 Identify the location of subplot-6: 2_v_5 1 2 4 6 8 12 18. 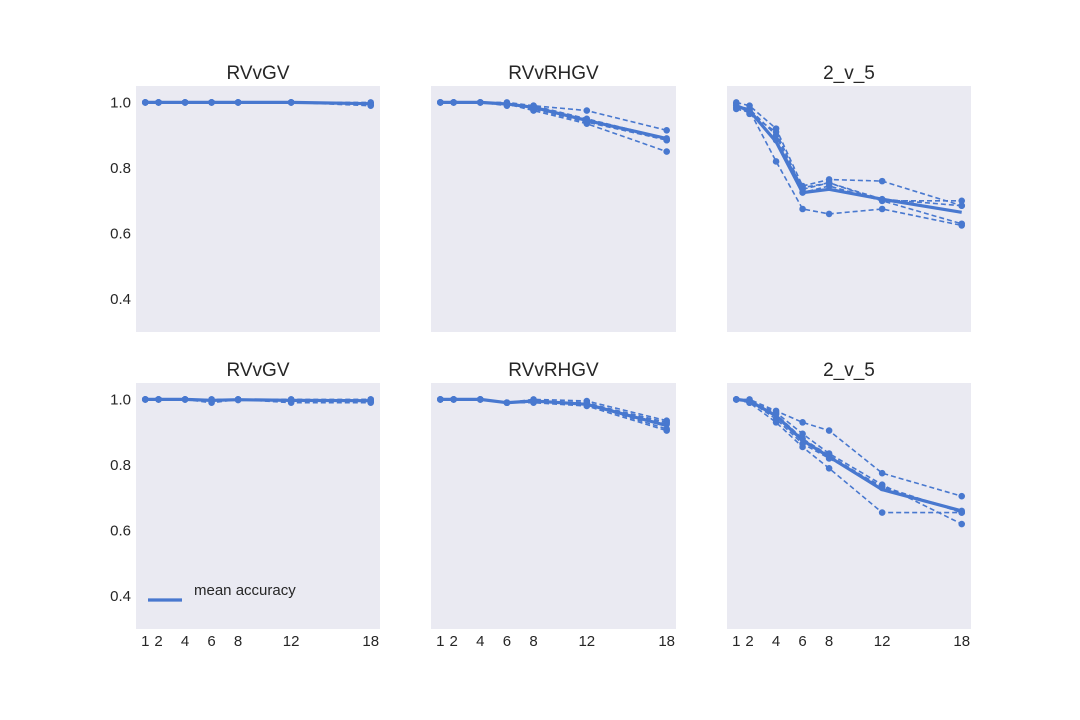
(849, 505).